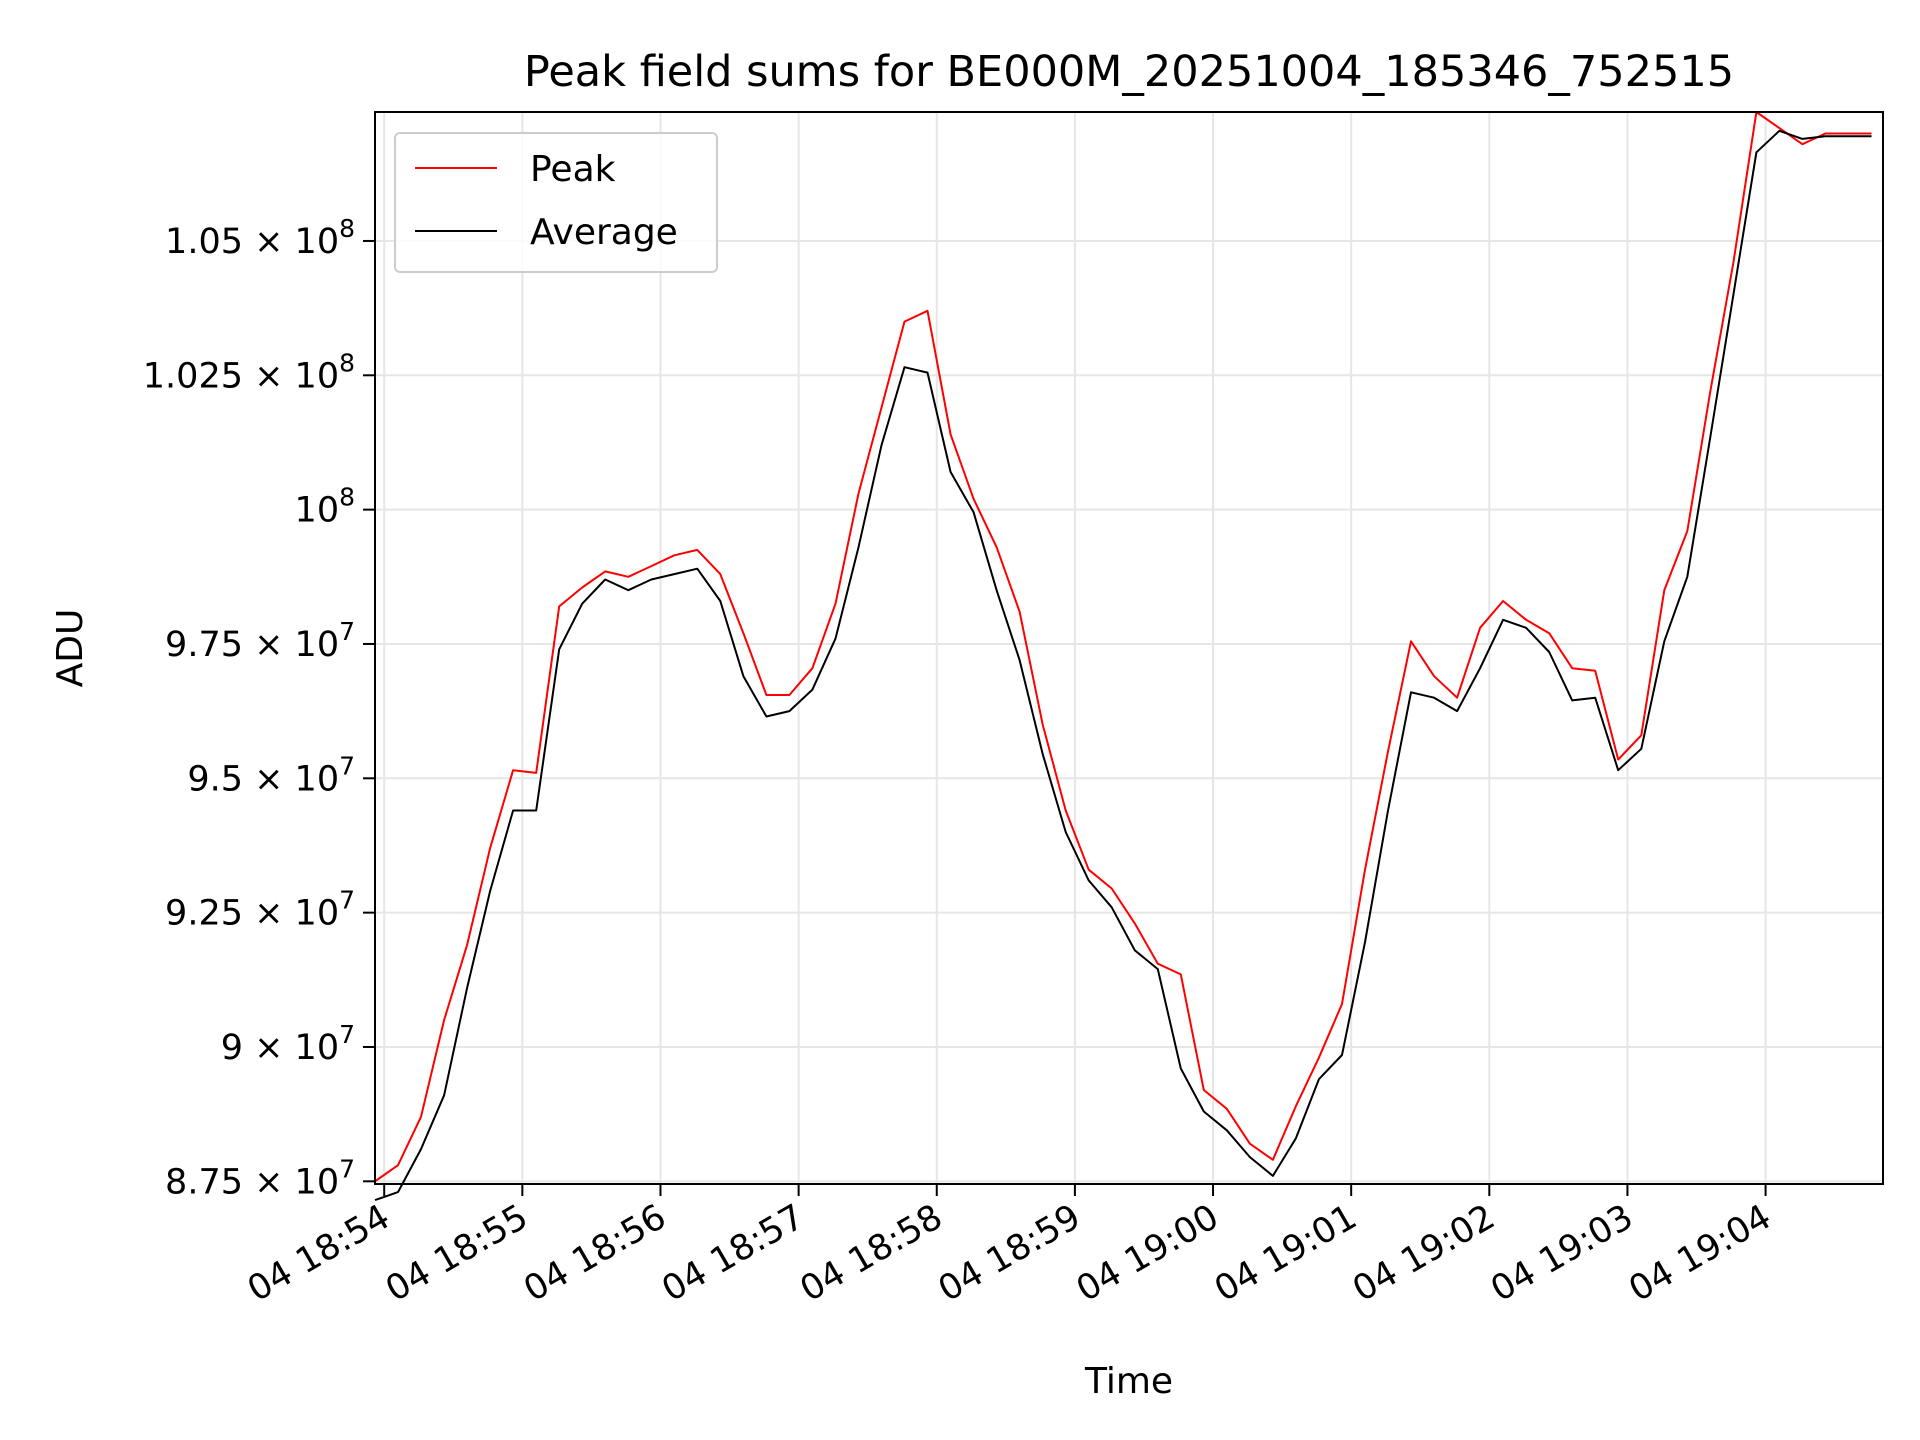 The image size is (1920, 1440). What do you see at coordinates (260, 238) in the screenshot?
I see `y-tick-label: 1.05 × 108` at bounding box center [260, 238].